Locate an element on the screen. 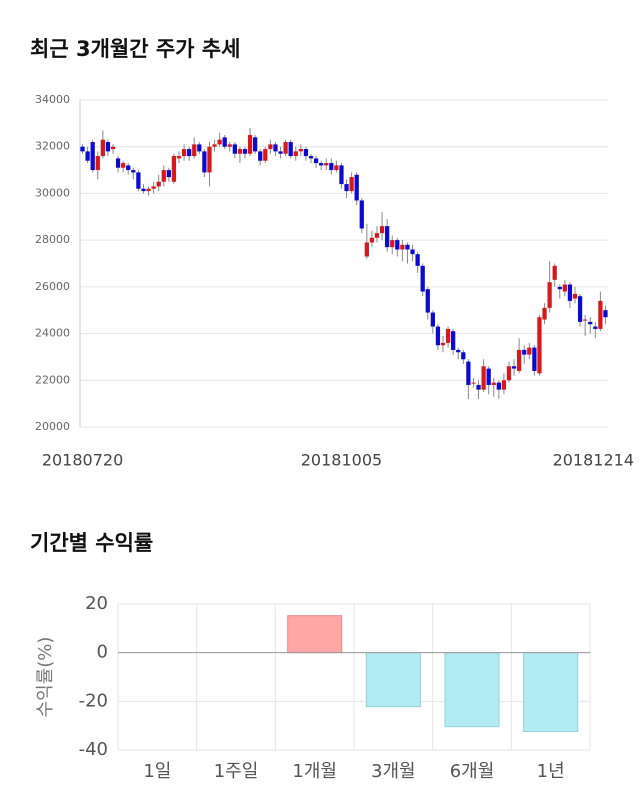 The image size is (640, 810). x-tick-label: 20181005 is located at coordinates (341, 460).